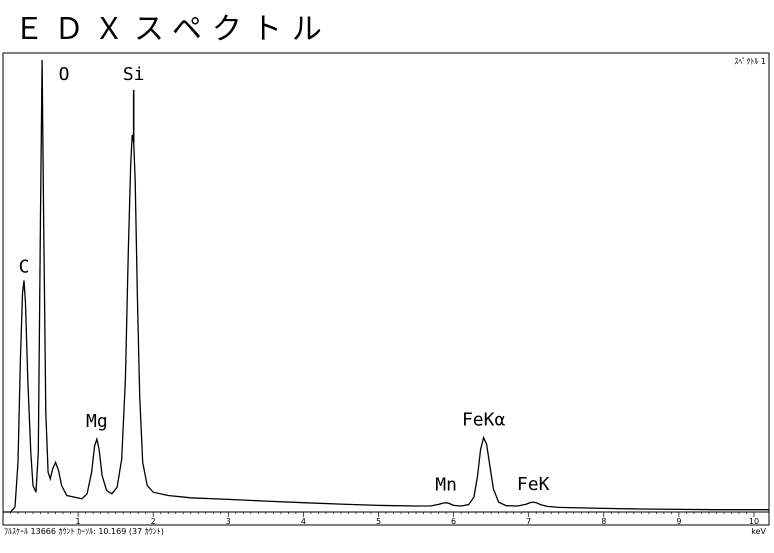  I want to click on x-axis-label: keV, so click(758, 531).